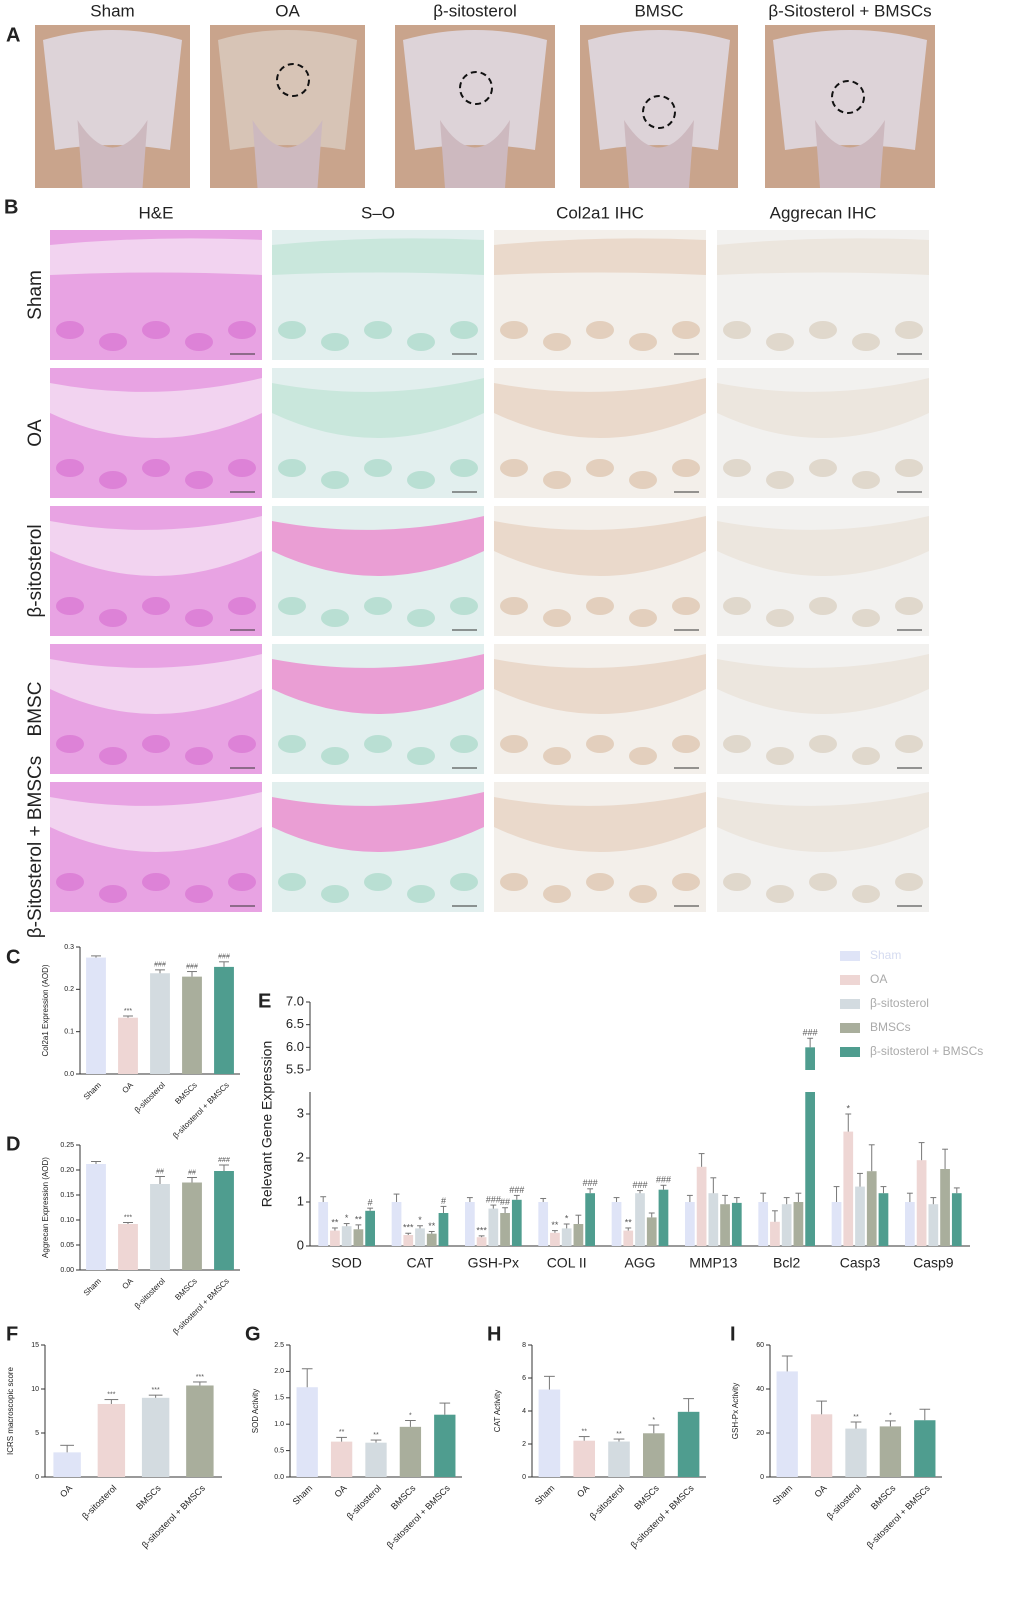 The image size is (1031, 1600). What do you see at coordinates (69, 947) in the screenshot?
I see `y-tick-label: 0.3` at bounding box center [69, 947].